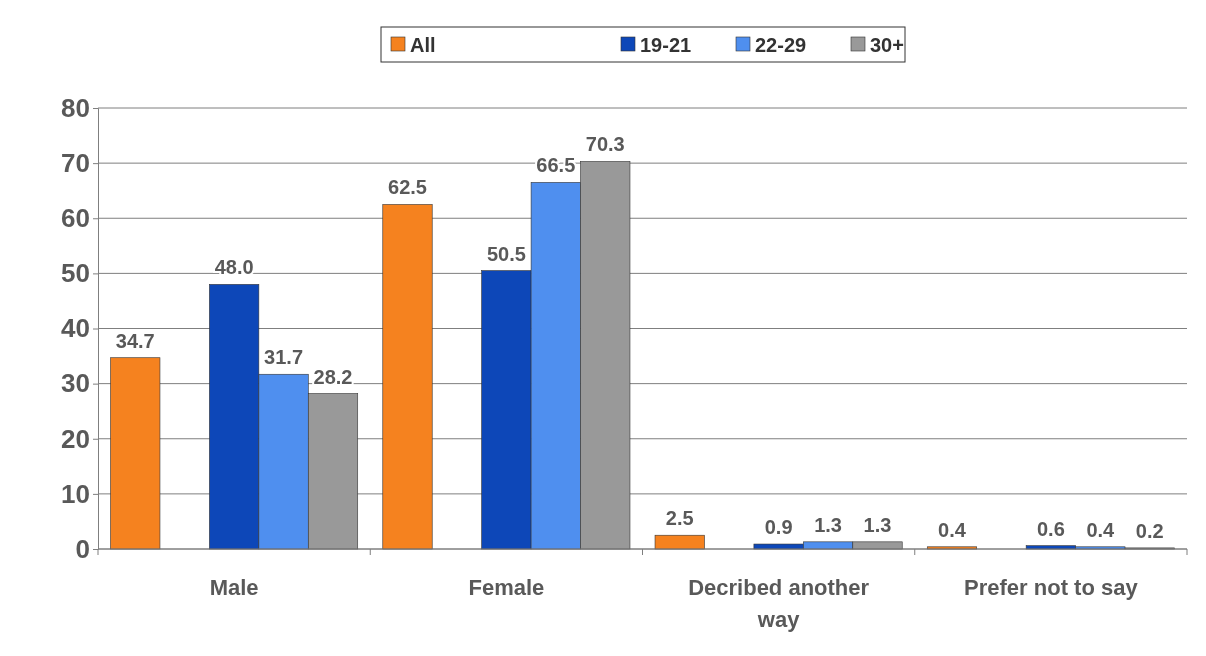 This screenshot has width=1206, height=656. What do you see at coordinates (666, 45) in the screenshot?
I see `legend-label: 19-21` at bounding box center [666, 45].